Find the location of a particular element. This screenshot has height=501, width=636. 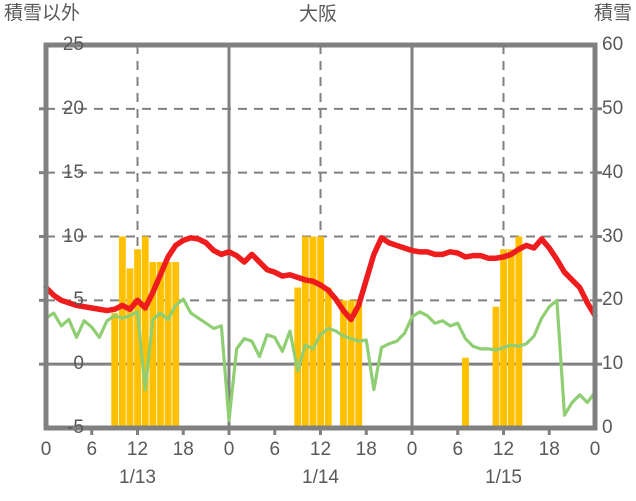

y2-axis-tick-label: 60 is located at coordinates (613, 44).